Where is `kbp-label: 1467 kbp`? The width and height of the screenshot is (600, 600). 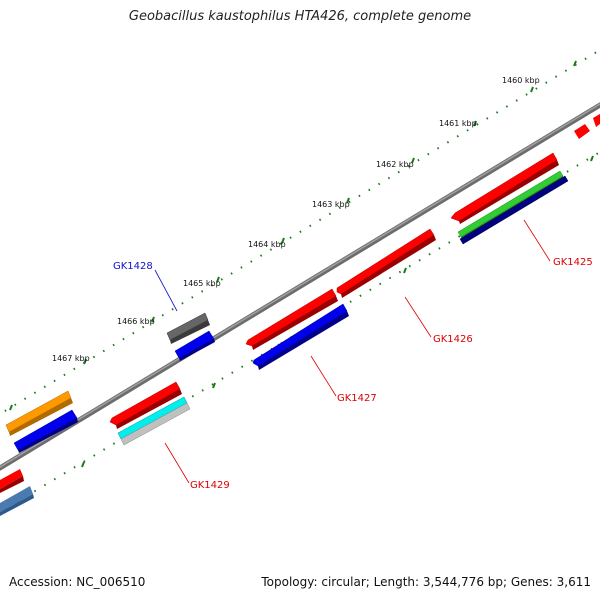
kbp-label: 1467 kbp is located at coordinates (71, 358).